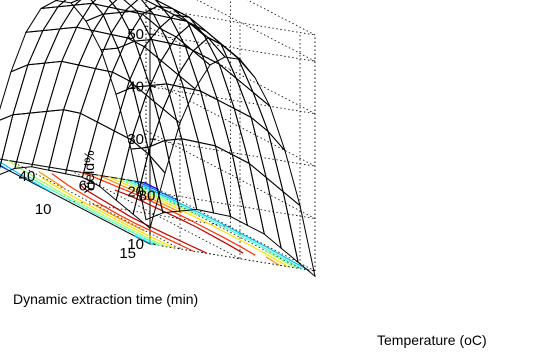 Image resolution: width=539 pixels, height=352 pixels. Describe the element at coordinates (135, 139) in the screenshot. I see `z-tick-label: 30` at that location.